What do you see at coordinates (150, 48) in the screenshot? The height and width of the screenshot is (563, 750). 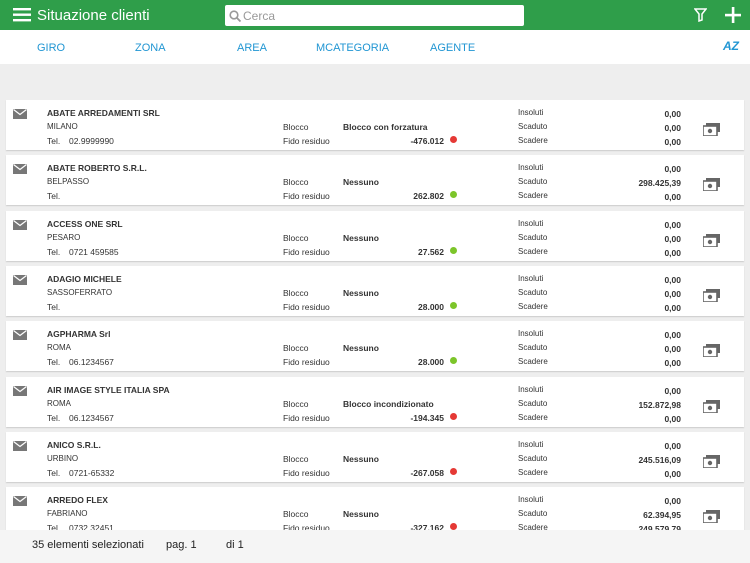 I see `tab: ZONA` at bounding box center [150, 48].